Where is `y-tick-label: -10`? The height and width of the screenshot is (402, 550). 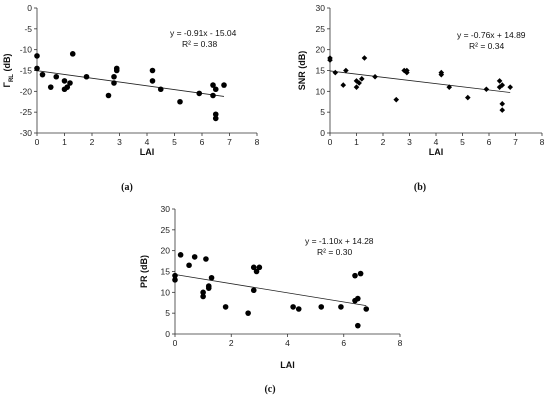
y-tick-label: -10 is located at coordinates (26, 50).